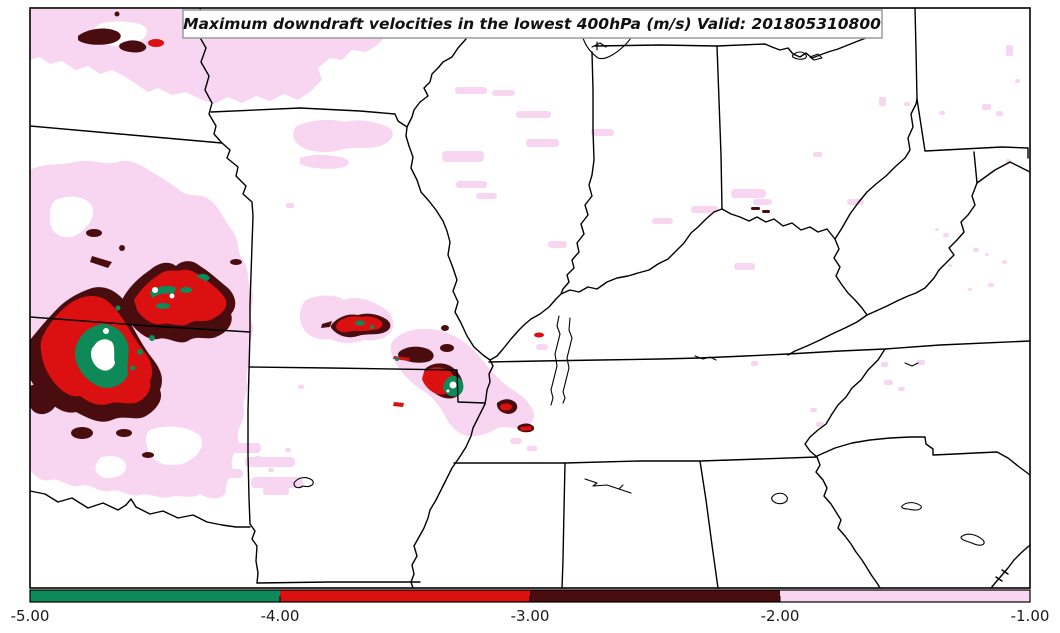 This screenshot has width=1060, height=633. What do you see at coordinates (30, 616) in the screenshot?
I see `colorbar-label: -5.00` at bounding box center [30, 616].